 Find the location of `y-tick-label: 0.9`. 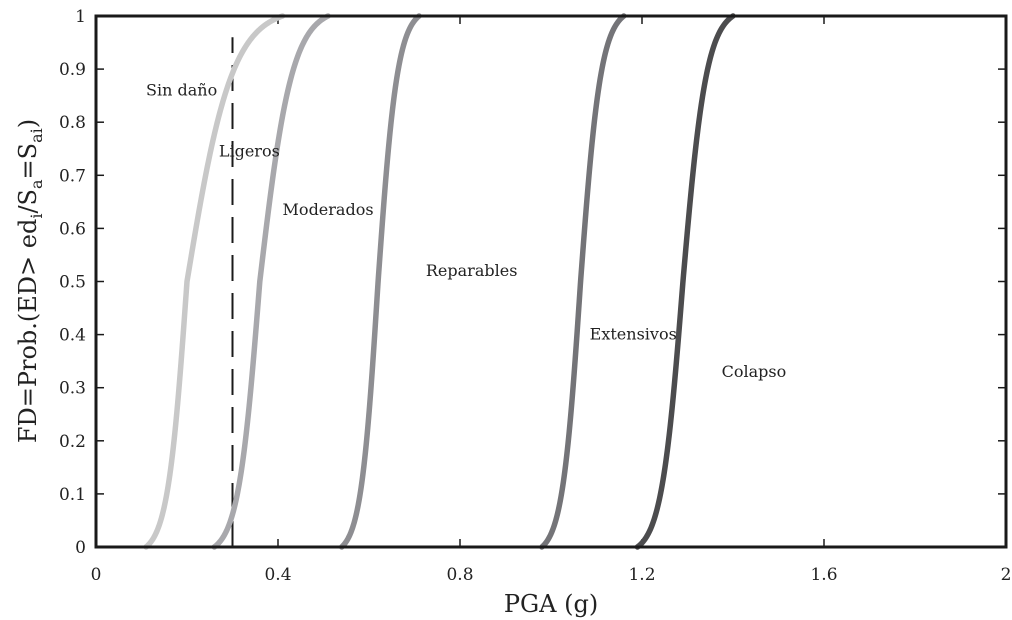

y-tick-label: 0.9 is located at coordinates (72, 70).